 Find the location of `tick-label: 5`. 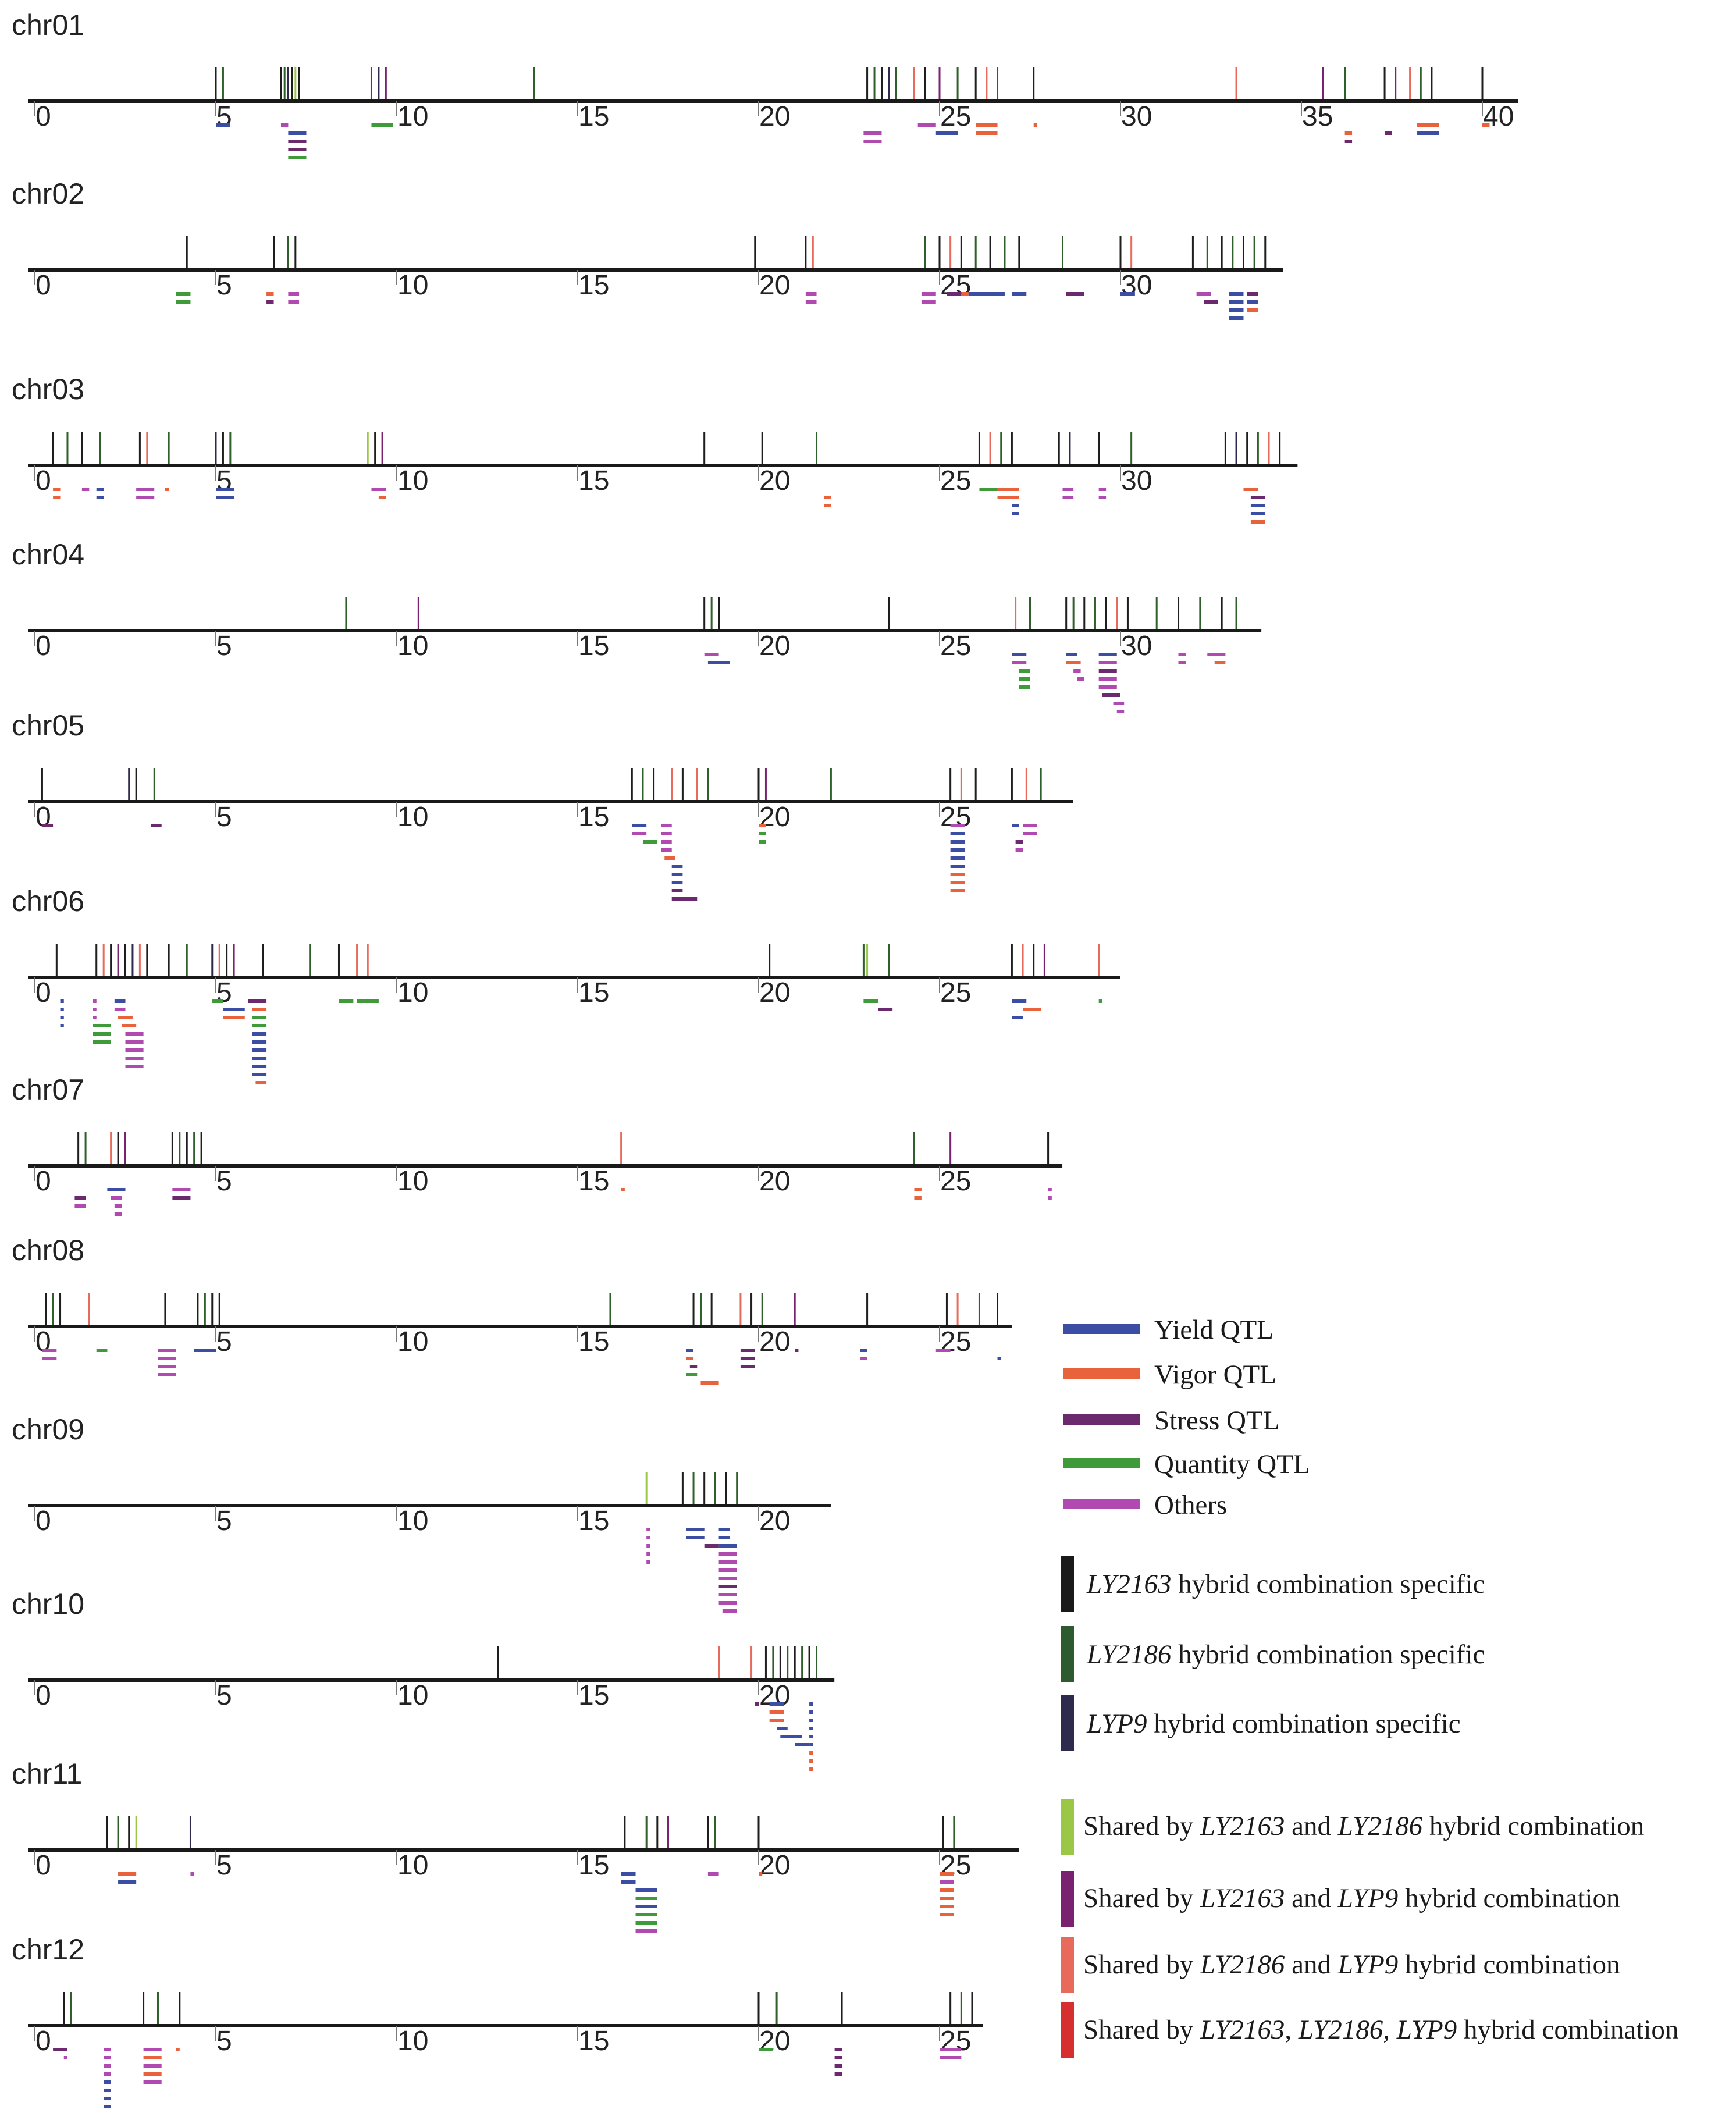

tick-label: 5 is located at coordinates (224, 285).